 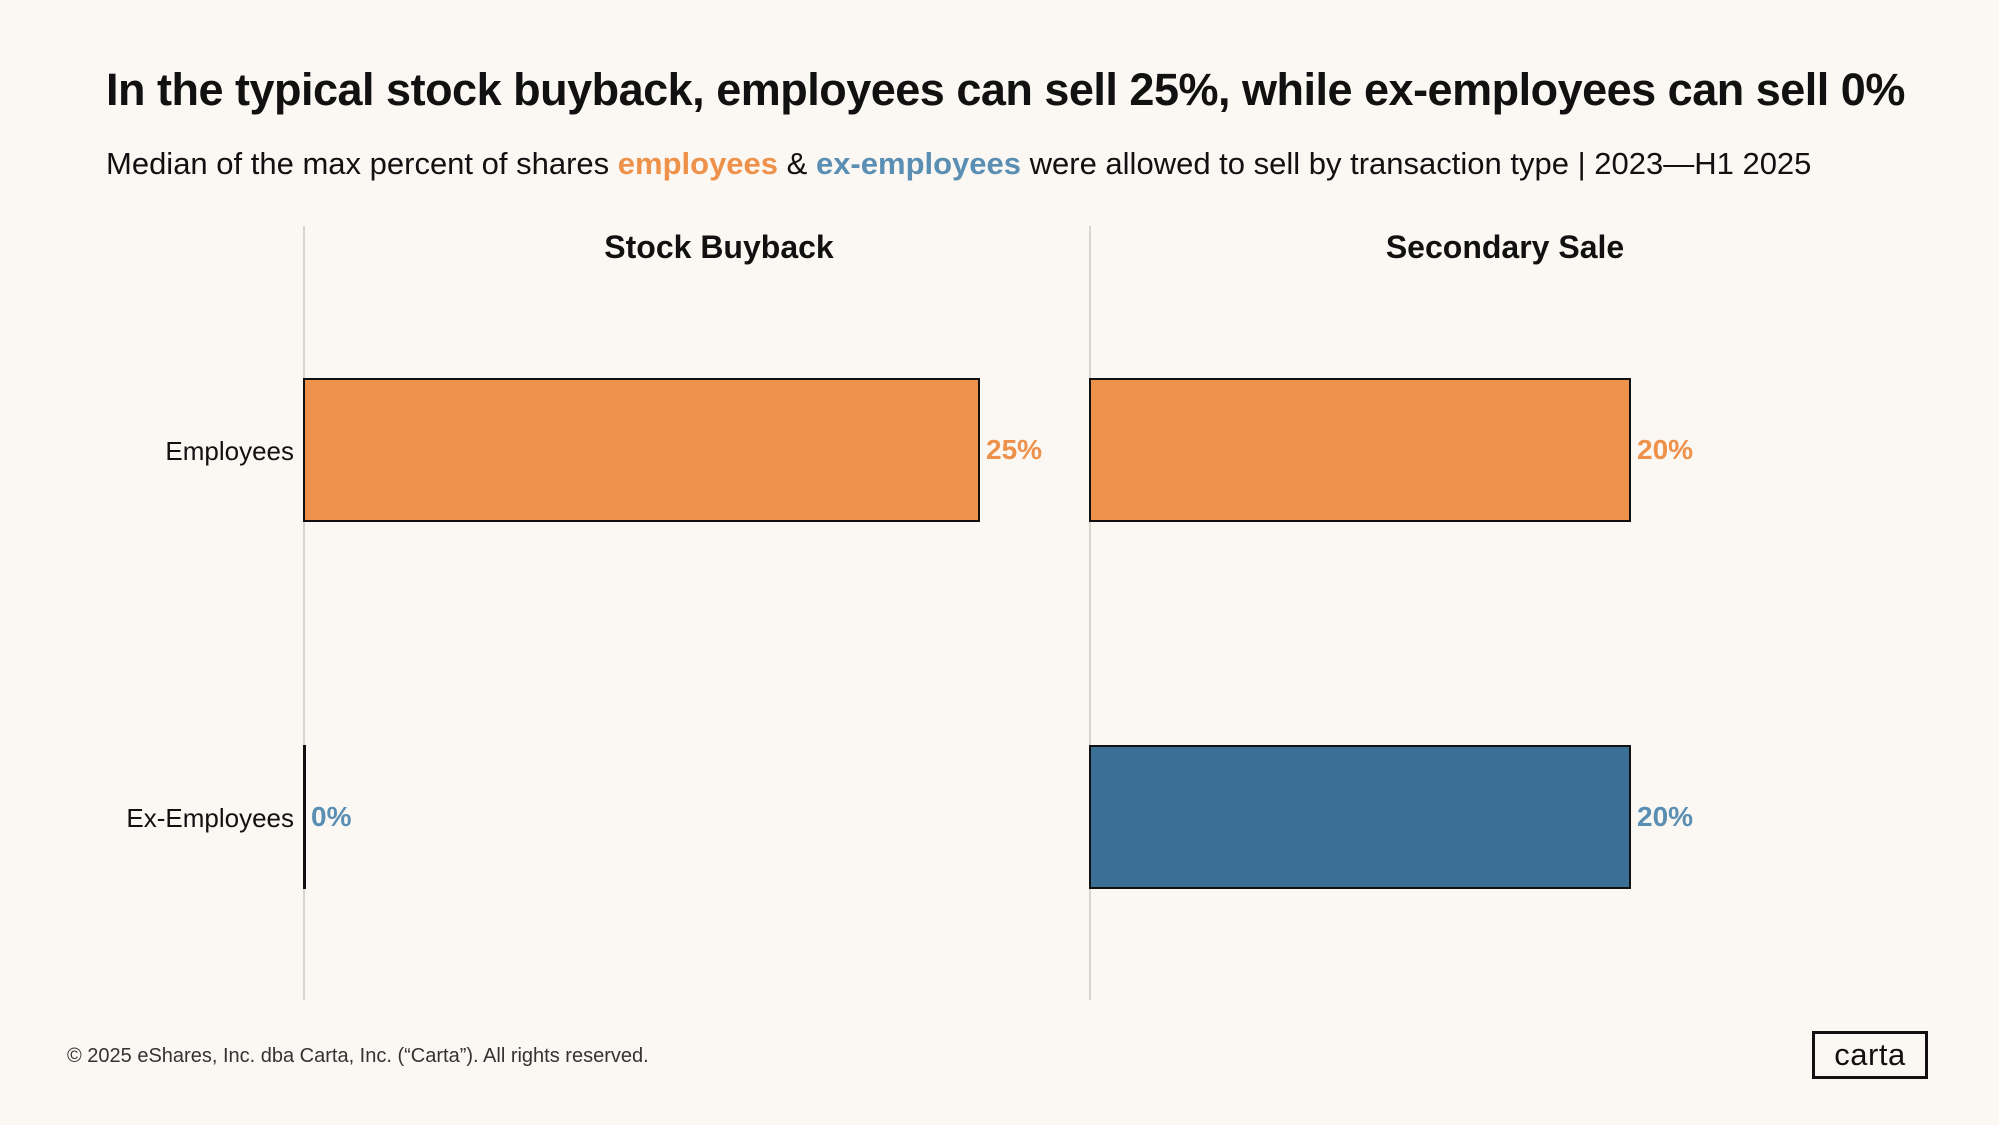 I want to click on secondary-sale-panel-title: Secondary Sale, so click(x=1505, y=247).